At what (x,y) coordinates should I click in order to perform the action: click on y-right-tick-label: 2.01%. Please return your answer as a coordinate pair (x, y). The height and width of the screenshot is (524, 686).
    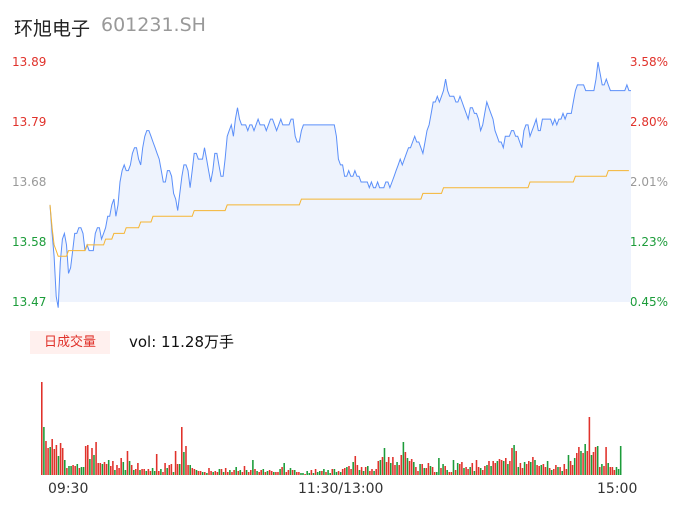
    Looking at the image, I should click on (649, 182).